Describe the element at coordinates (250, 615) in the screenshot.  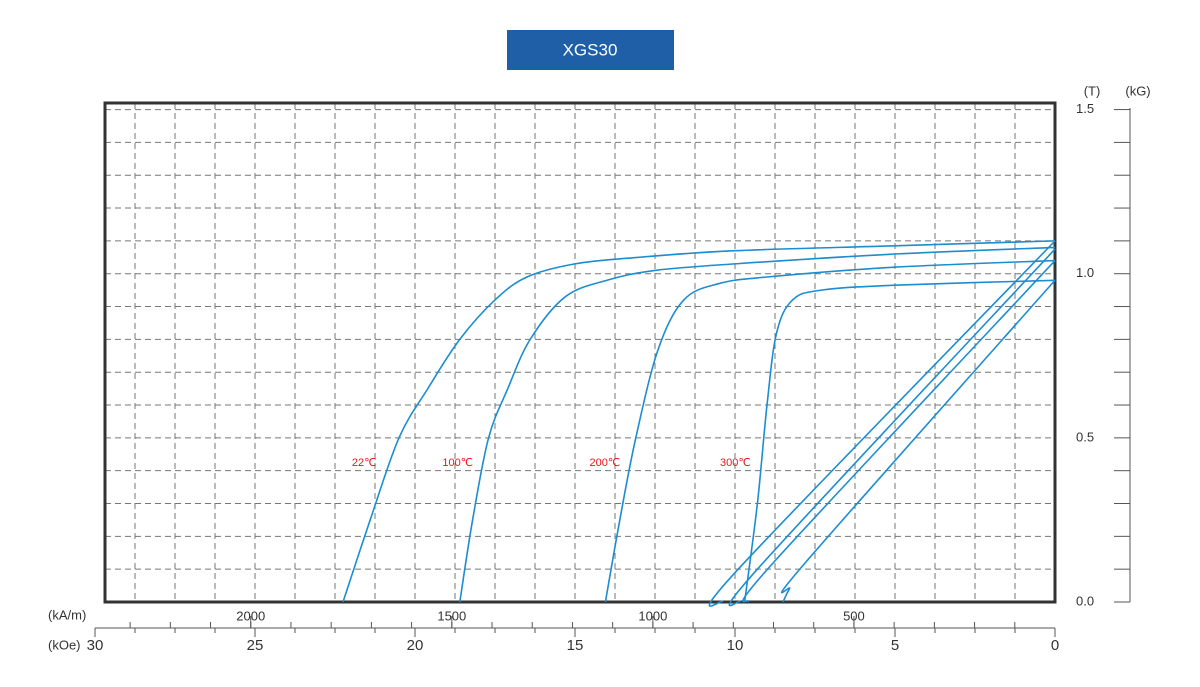
I see `x2-tick-label: 2000` at that location.